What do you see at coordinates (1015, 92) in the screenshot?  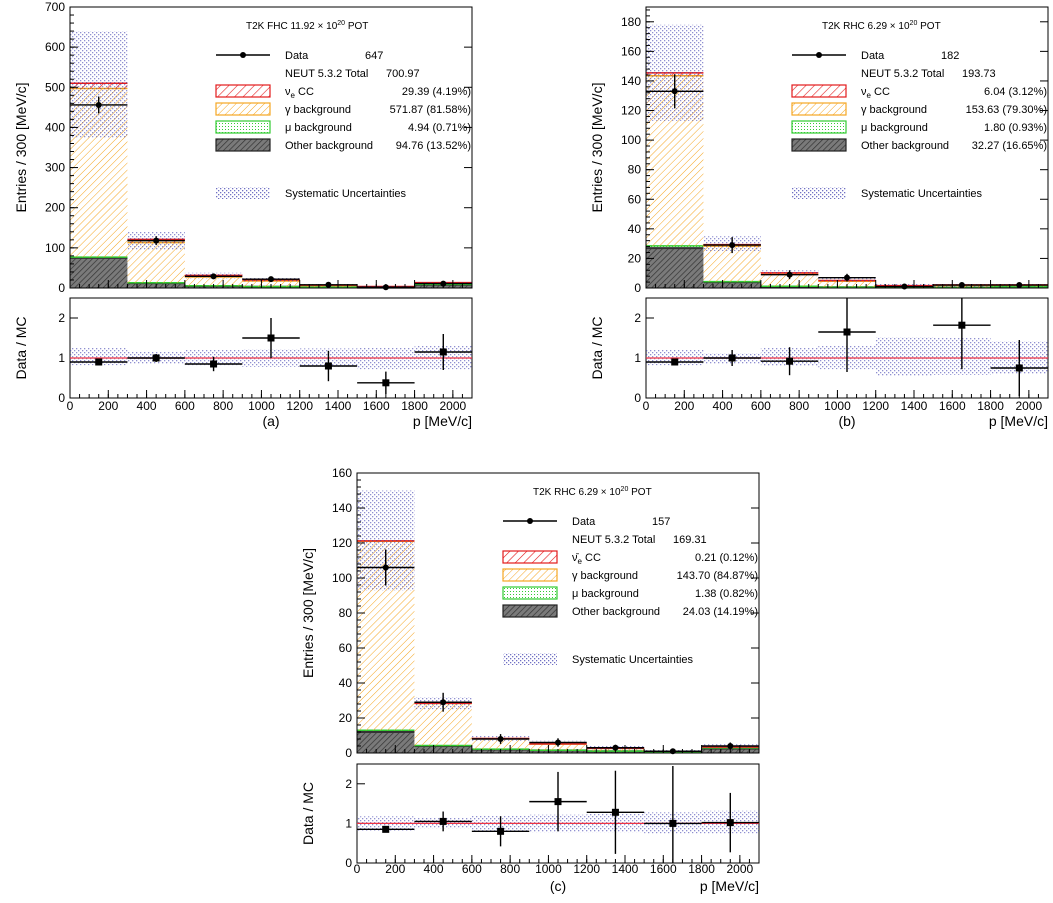 I see `legend-signal-value: 6.04 (3.12%)` at bounding box center [1015, 92].